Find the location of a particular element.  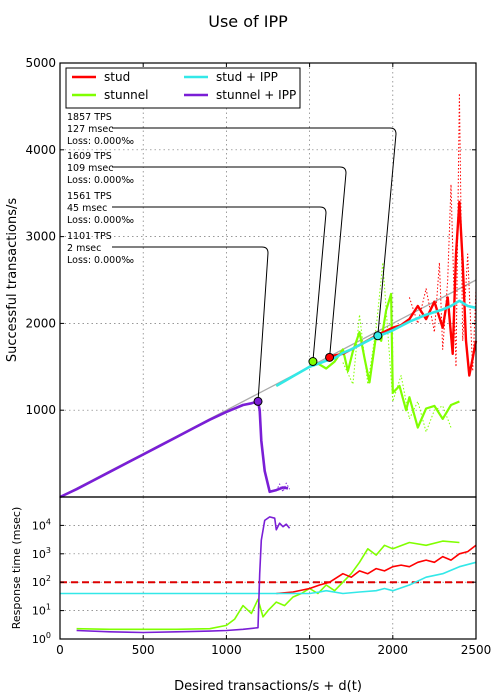

bottom-y-tick-label: 10⁴ is located at coordinates (41, 524).